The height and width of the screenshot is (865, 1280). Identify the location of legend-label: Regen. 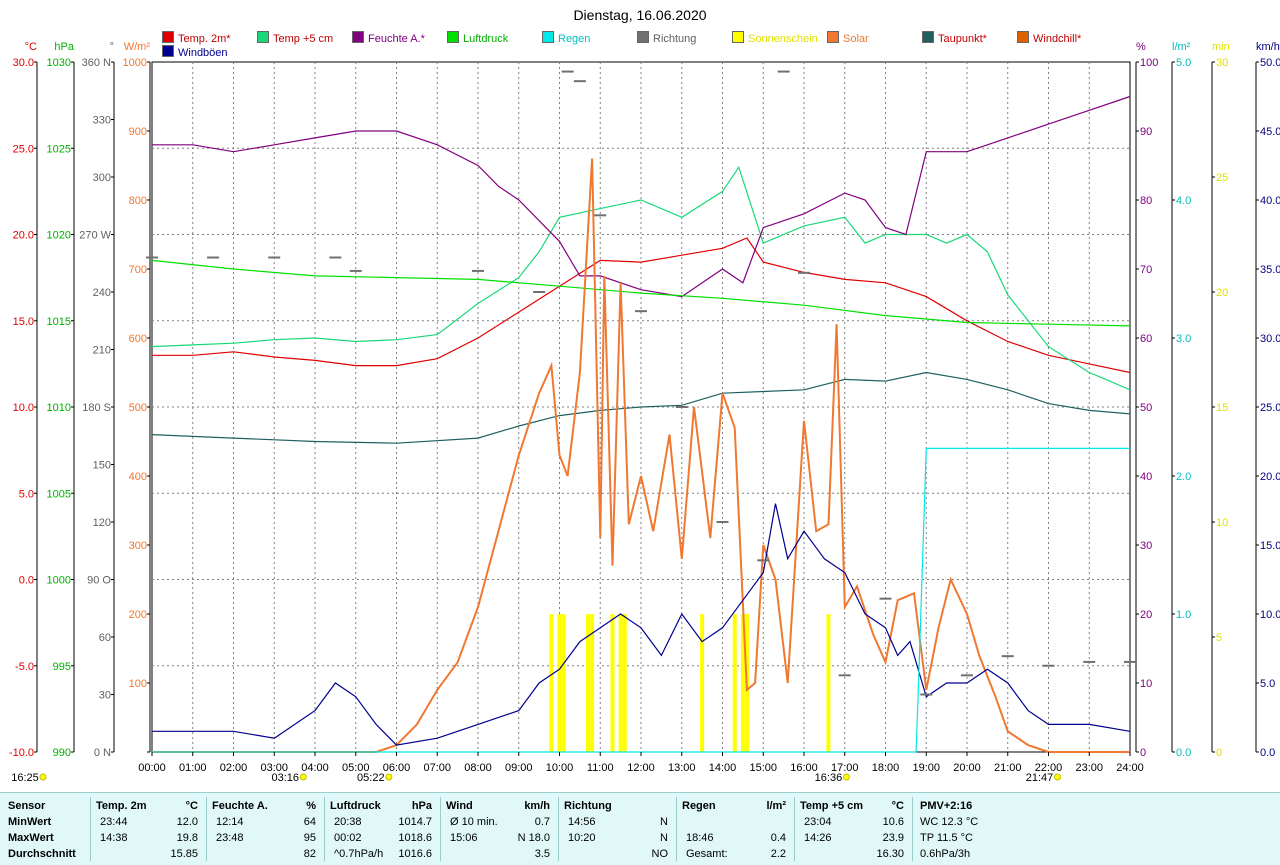
(574, 39).